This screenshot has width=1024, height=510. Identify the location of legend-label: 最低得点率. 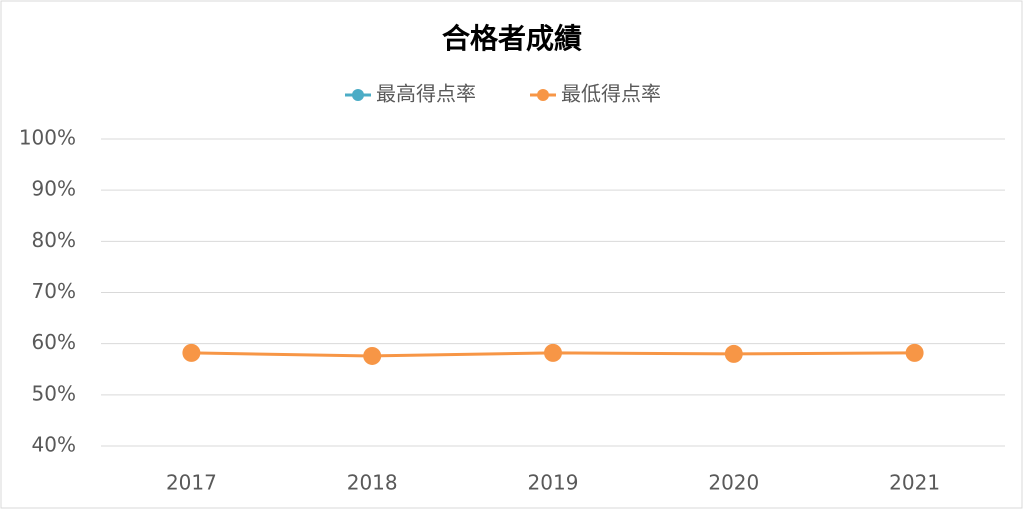
(611, 94).